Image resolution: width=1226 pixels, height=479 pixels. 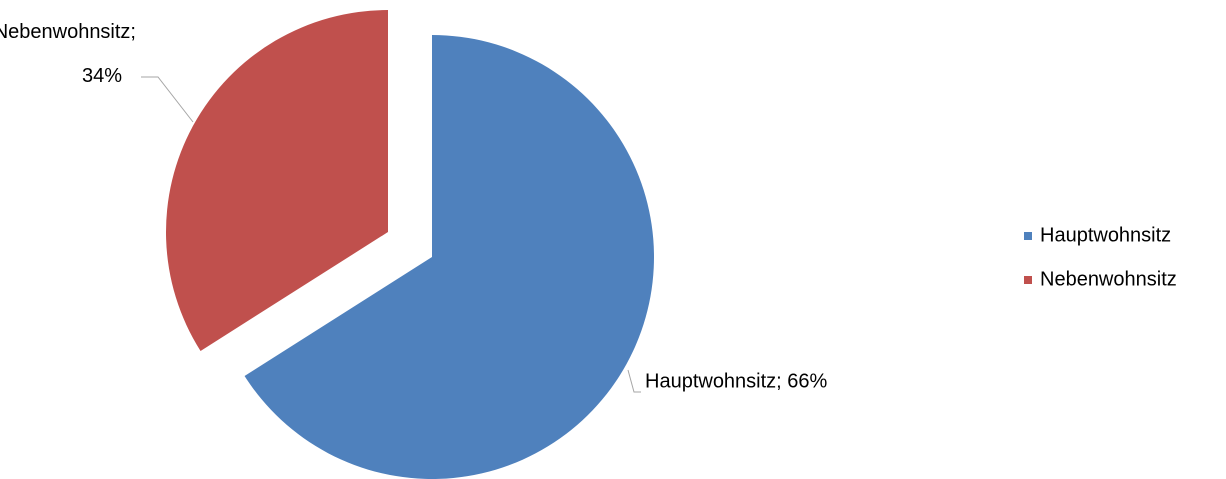 I want to click on data-label-line: Nebenwohnsitz;, so click(x=68, y=32).